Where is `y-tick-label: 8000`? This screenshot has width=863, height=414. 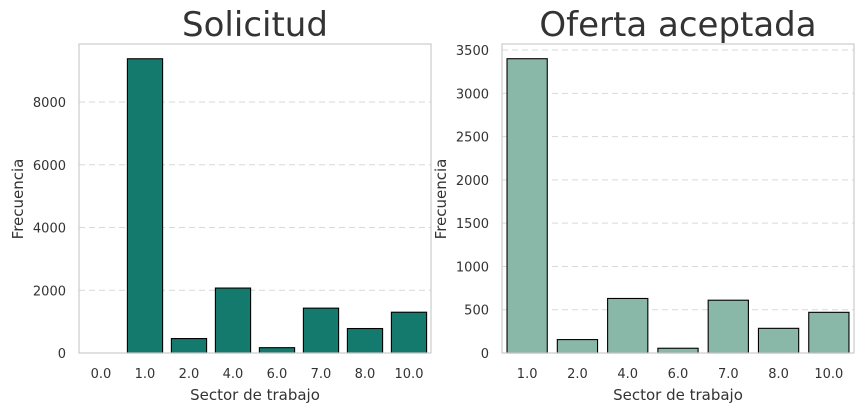 y-tick-label: 8000 is located at coordinates (49, 103).